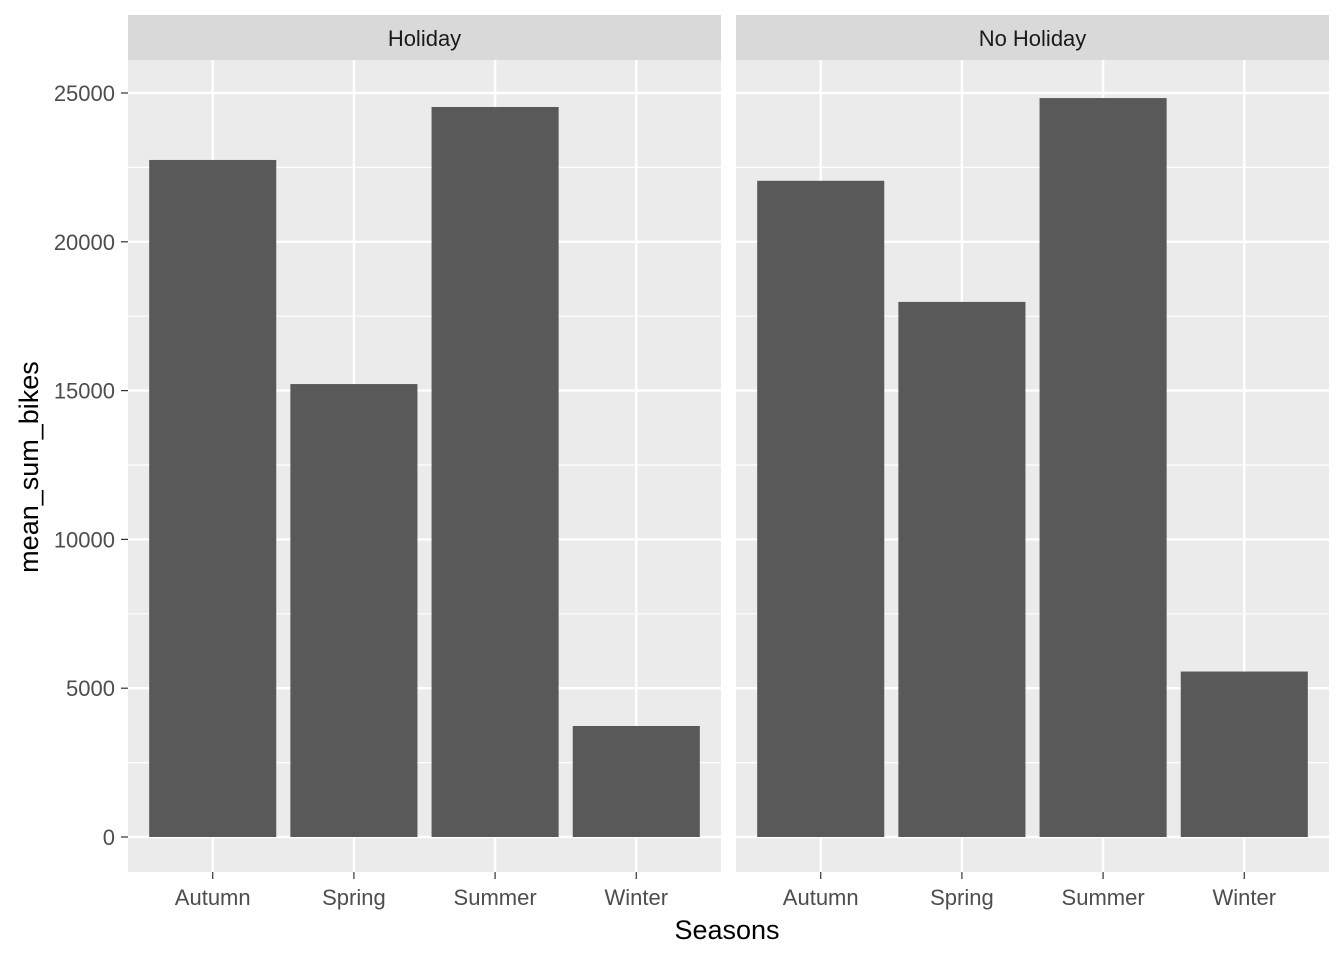 Image resolution: width=1344 pixels, height=960 pixels. Describe the element at coordinates (29, 467) in the screenshot. I see `y-axis-title: mean_sum_bikes` at that location.